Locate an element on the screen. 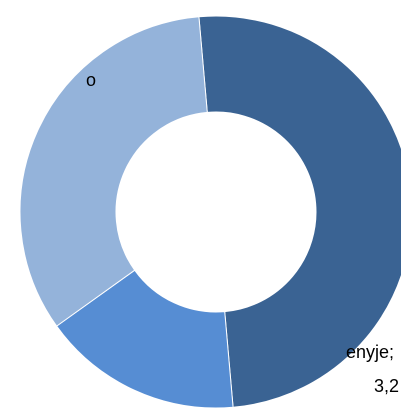 The height and width of the screenshot is (408, 401). data-label-3: 3,2 is located at coordinates (386, 386).